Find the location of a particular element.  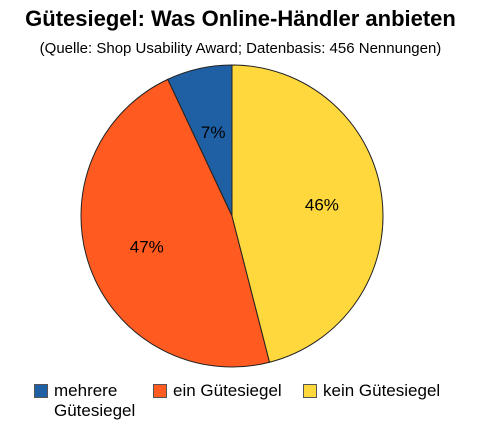

legend-swatch-ein-guetesiegel is located at coordinates (160, 391).